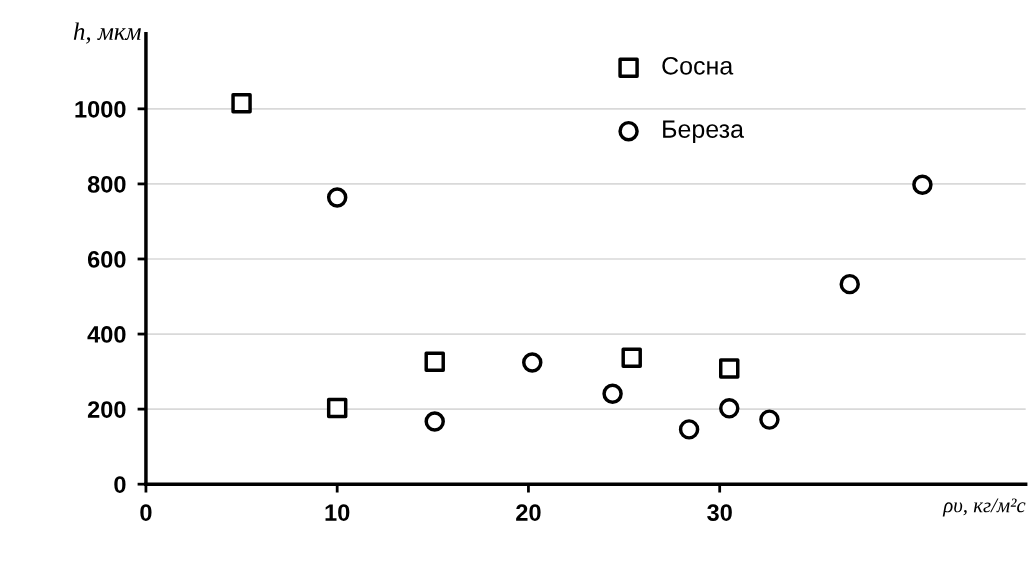 Image resolution: width=1035 pixels, height=563 pixels. What do you see at coordinates (106, 259) in the screenshot?
I see `y-tick-label: 600` at bounding box center [106, 259].